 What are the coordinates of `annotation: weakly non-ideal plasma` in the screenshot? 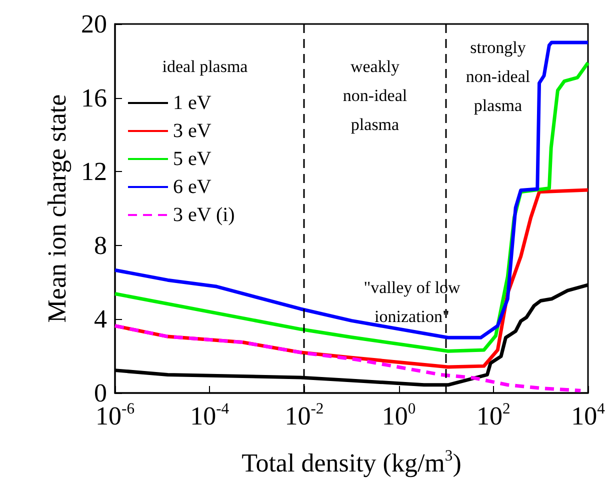 It's located at (375, 95).